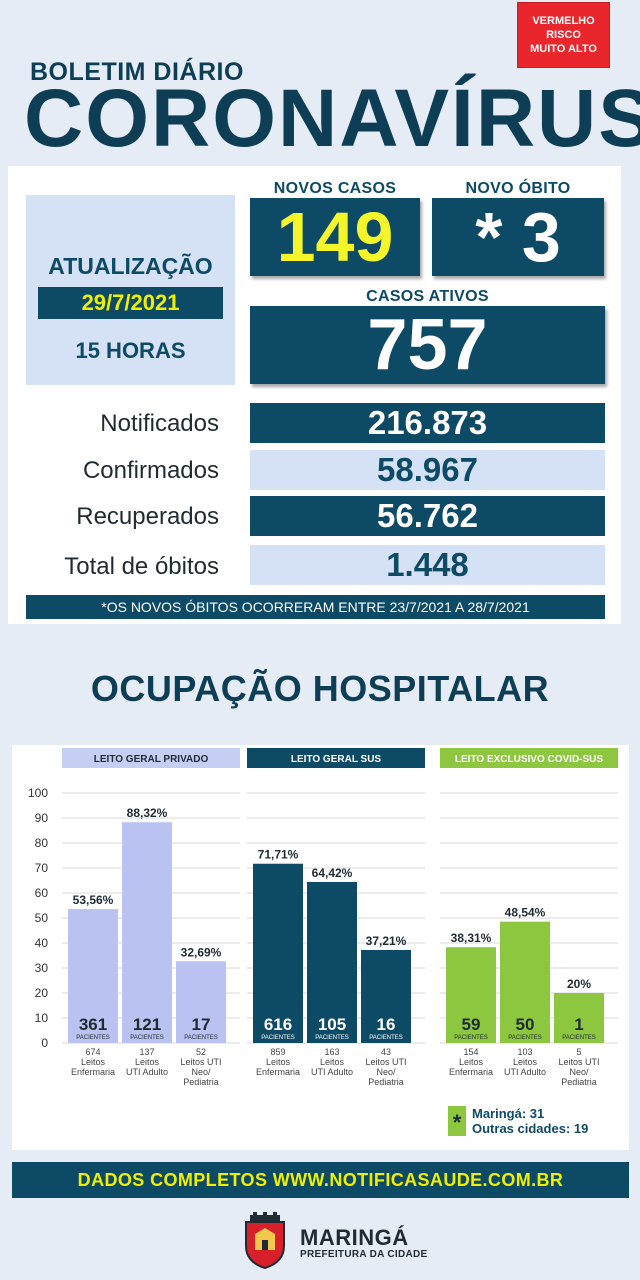 This screenshot has height=1280, width=640. Describe the element at coordinates (201, 1052) in the screenshot. I see `bar-beds-label: 52` at that location.